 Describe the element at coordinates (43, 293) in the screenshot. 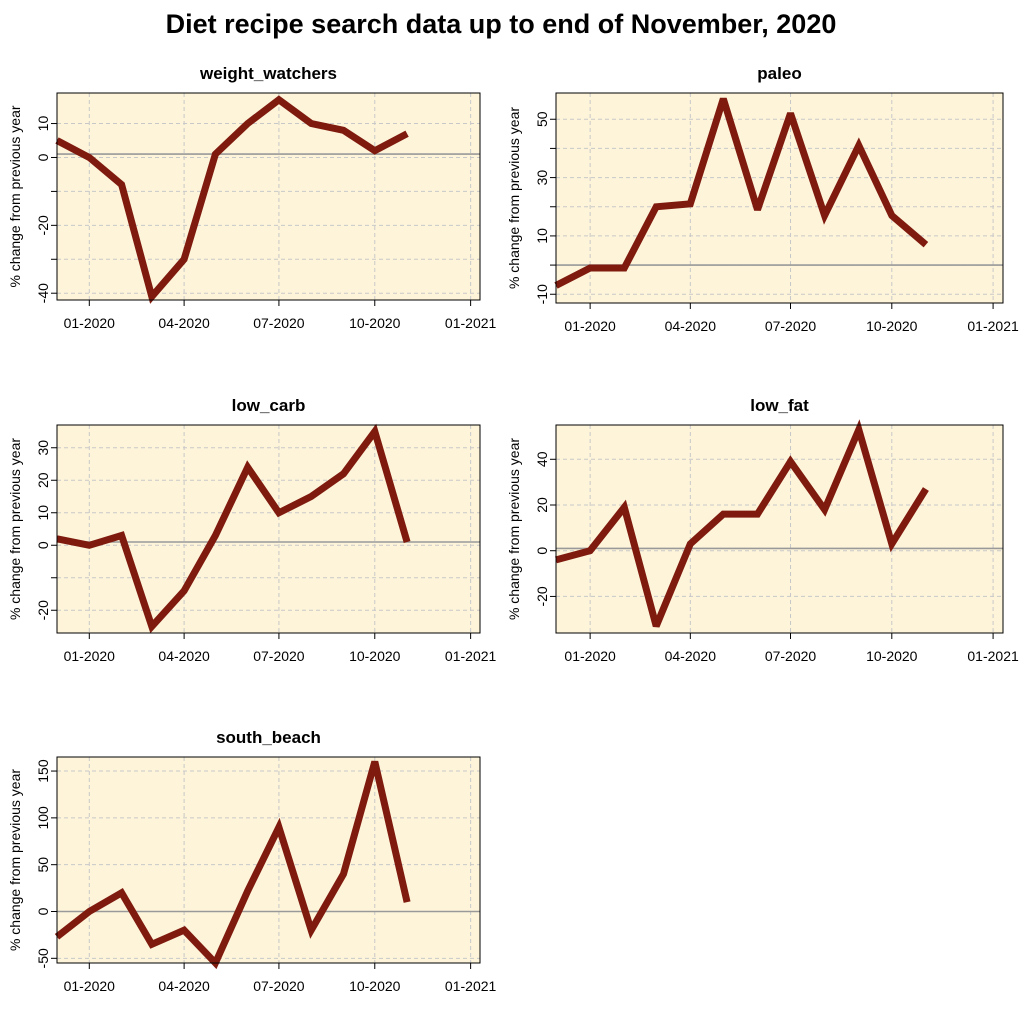

I see `y-tick-label: -40` at that location.